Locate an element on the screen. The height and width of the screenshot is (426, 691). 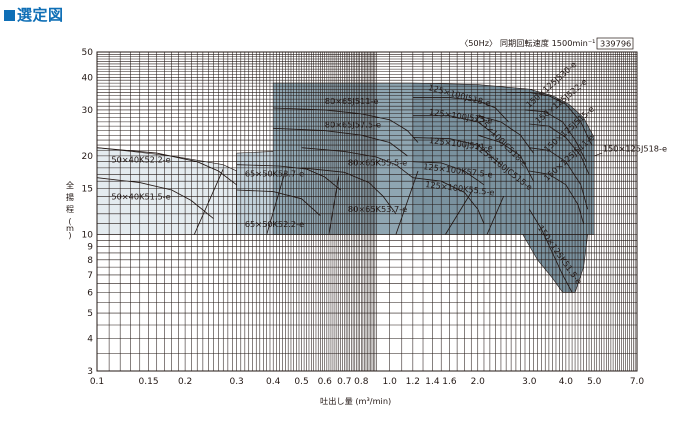
y-tick-label: 7 is located at coordinates (90, 276).